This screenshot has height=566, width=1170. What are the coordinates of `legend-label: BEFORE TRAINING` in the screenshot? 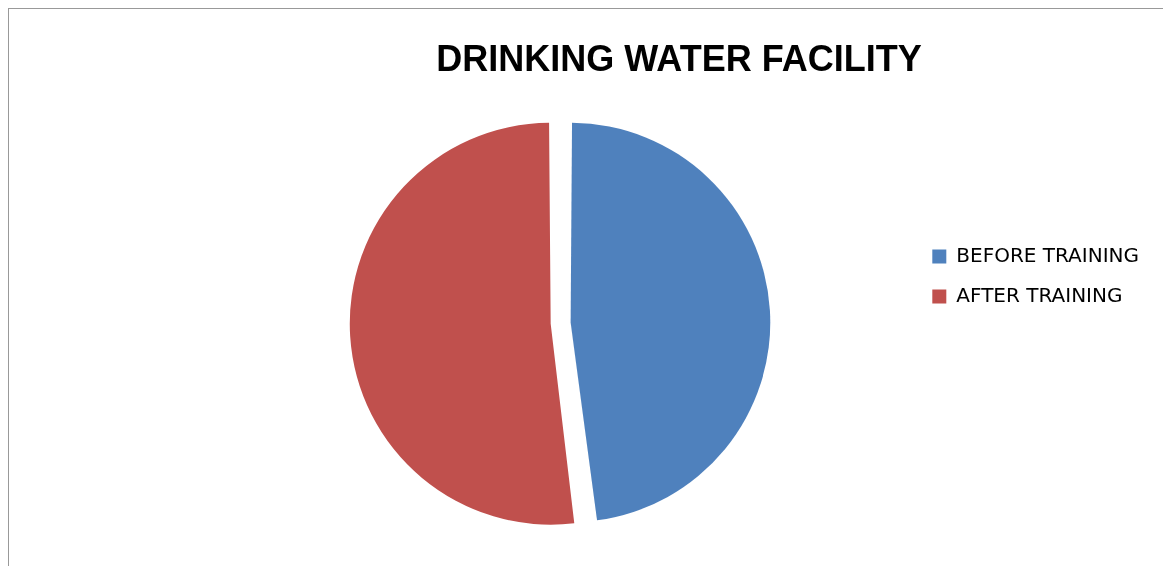 It's located at (1048, 254).